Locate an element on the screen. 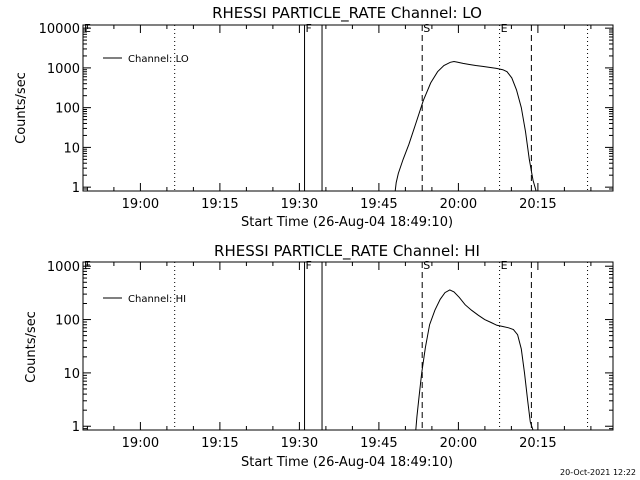 The width and height of the screenshot is (640, 480). x-axis-label-hi: Start Time (26-Aug-04 18:49:10) is located at coordinates (347, 462).